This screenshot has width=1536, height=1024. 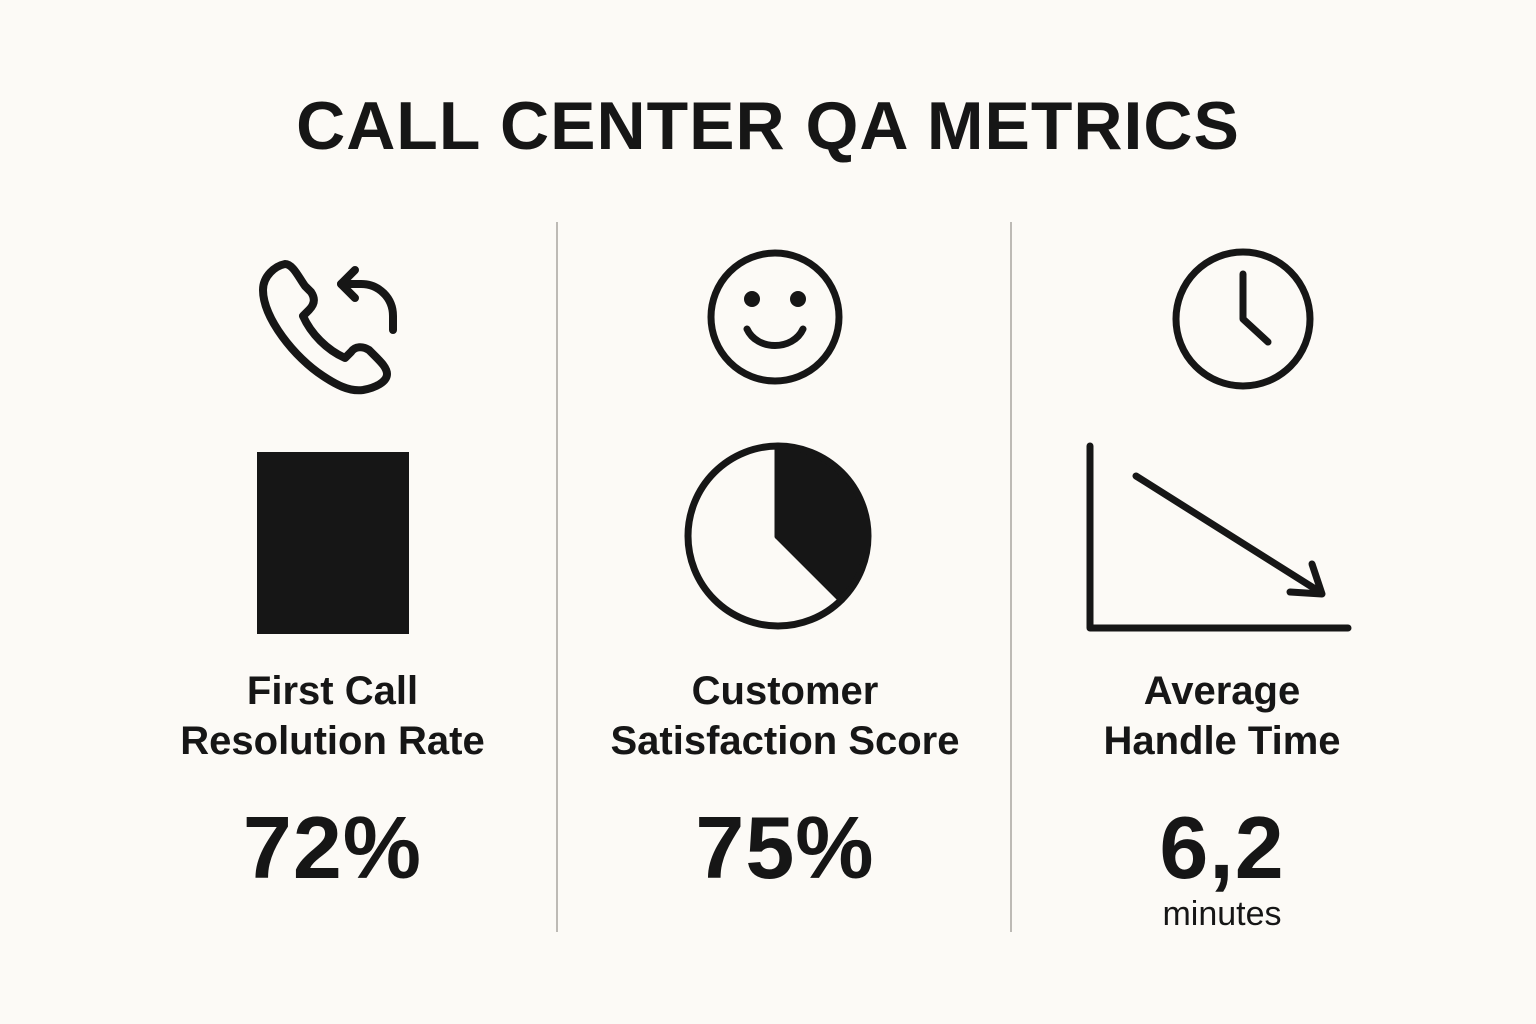 I want to click on metric-label-line: Average, so click(x=1222, y=691).